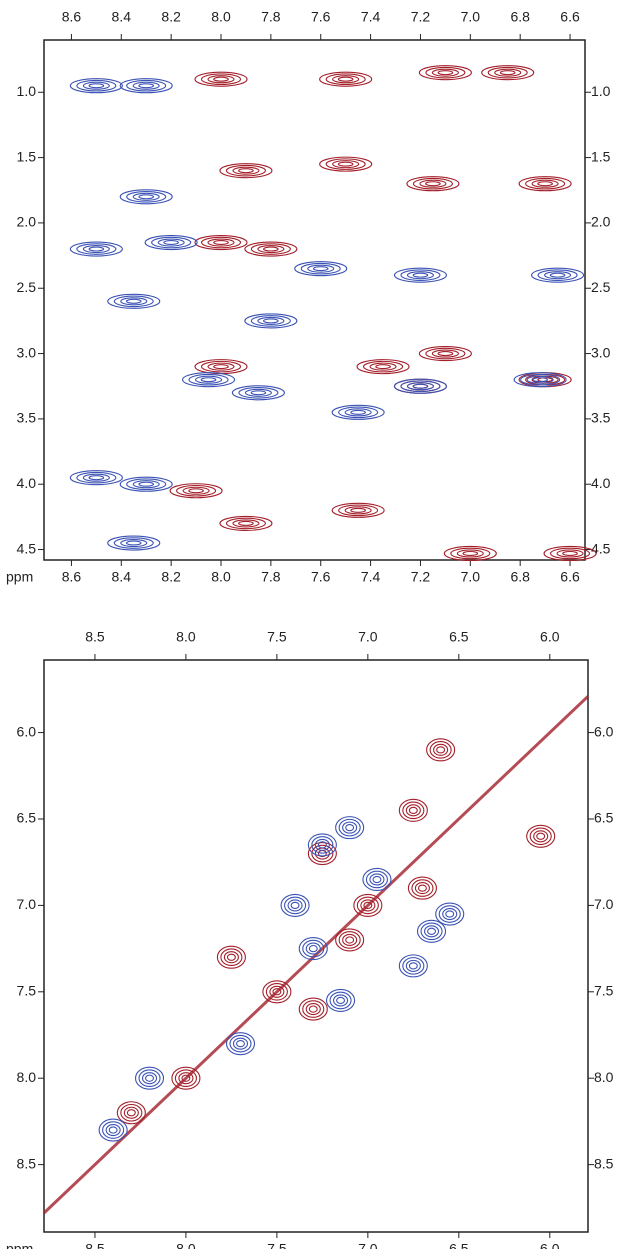  What do you see at coordinates (27, 352) in the screenshot?
I see `y-tick-label: 3.0` at bounding box center [27, 352].